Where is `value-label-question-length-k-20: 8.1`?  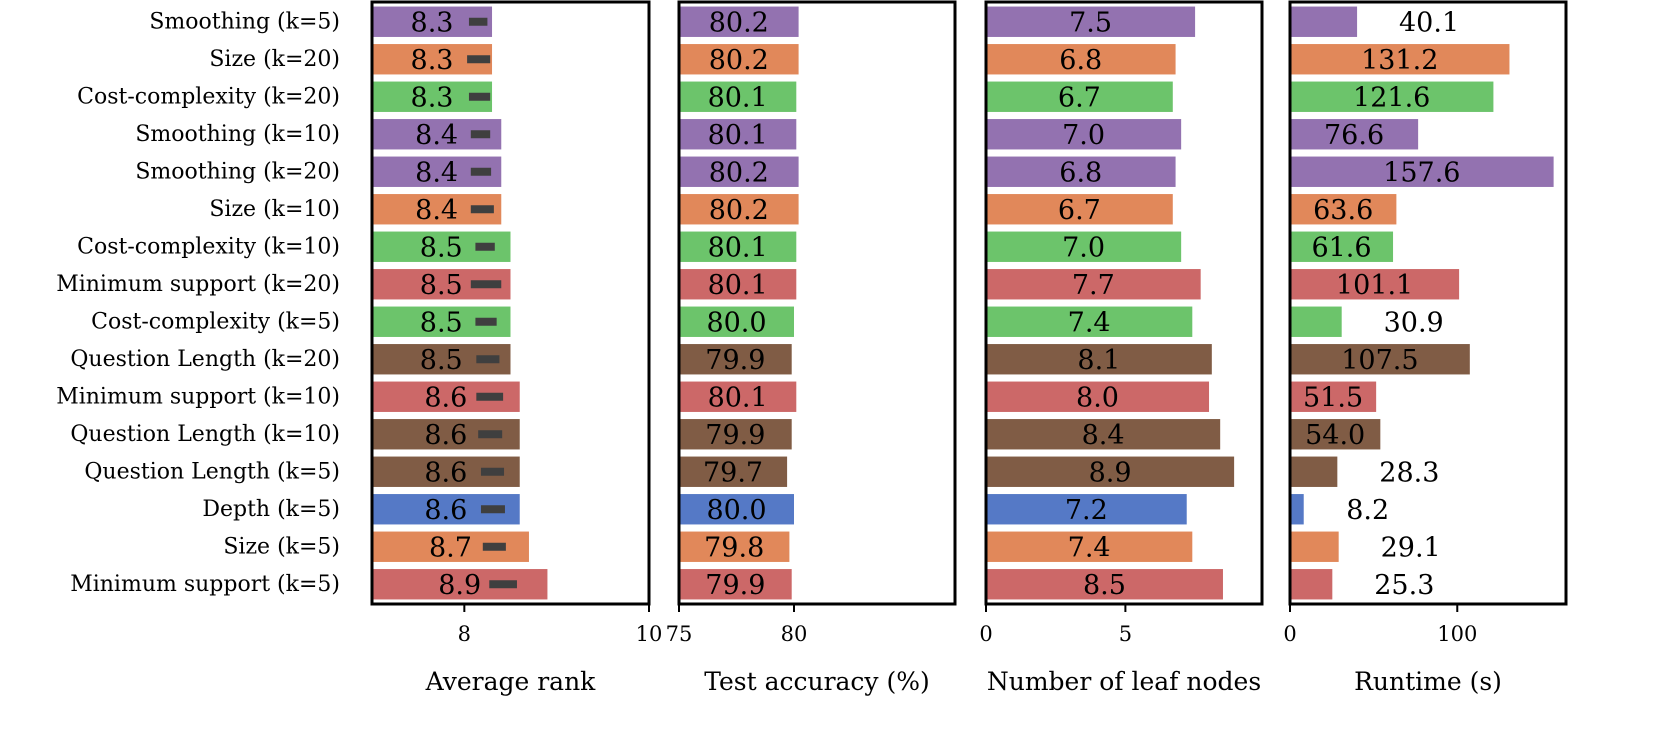
value-label-question-length-k-20: 8.1 is located at coordinates (1098, 360).